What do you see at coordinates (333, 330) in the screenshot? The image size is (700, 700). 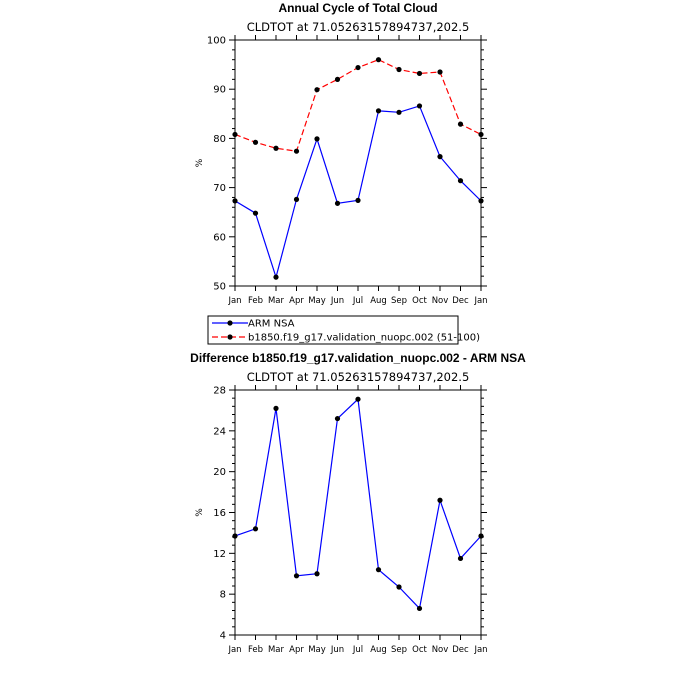 I see `legend-box` at bounding box center [333, 330].